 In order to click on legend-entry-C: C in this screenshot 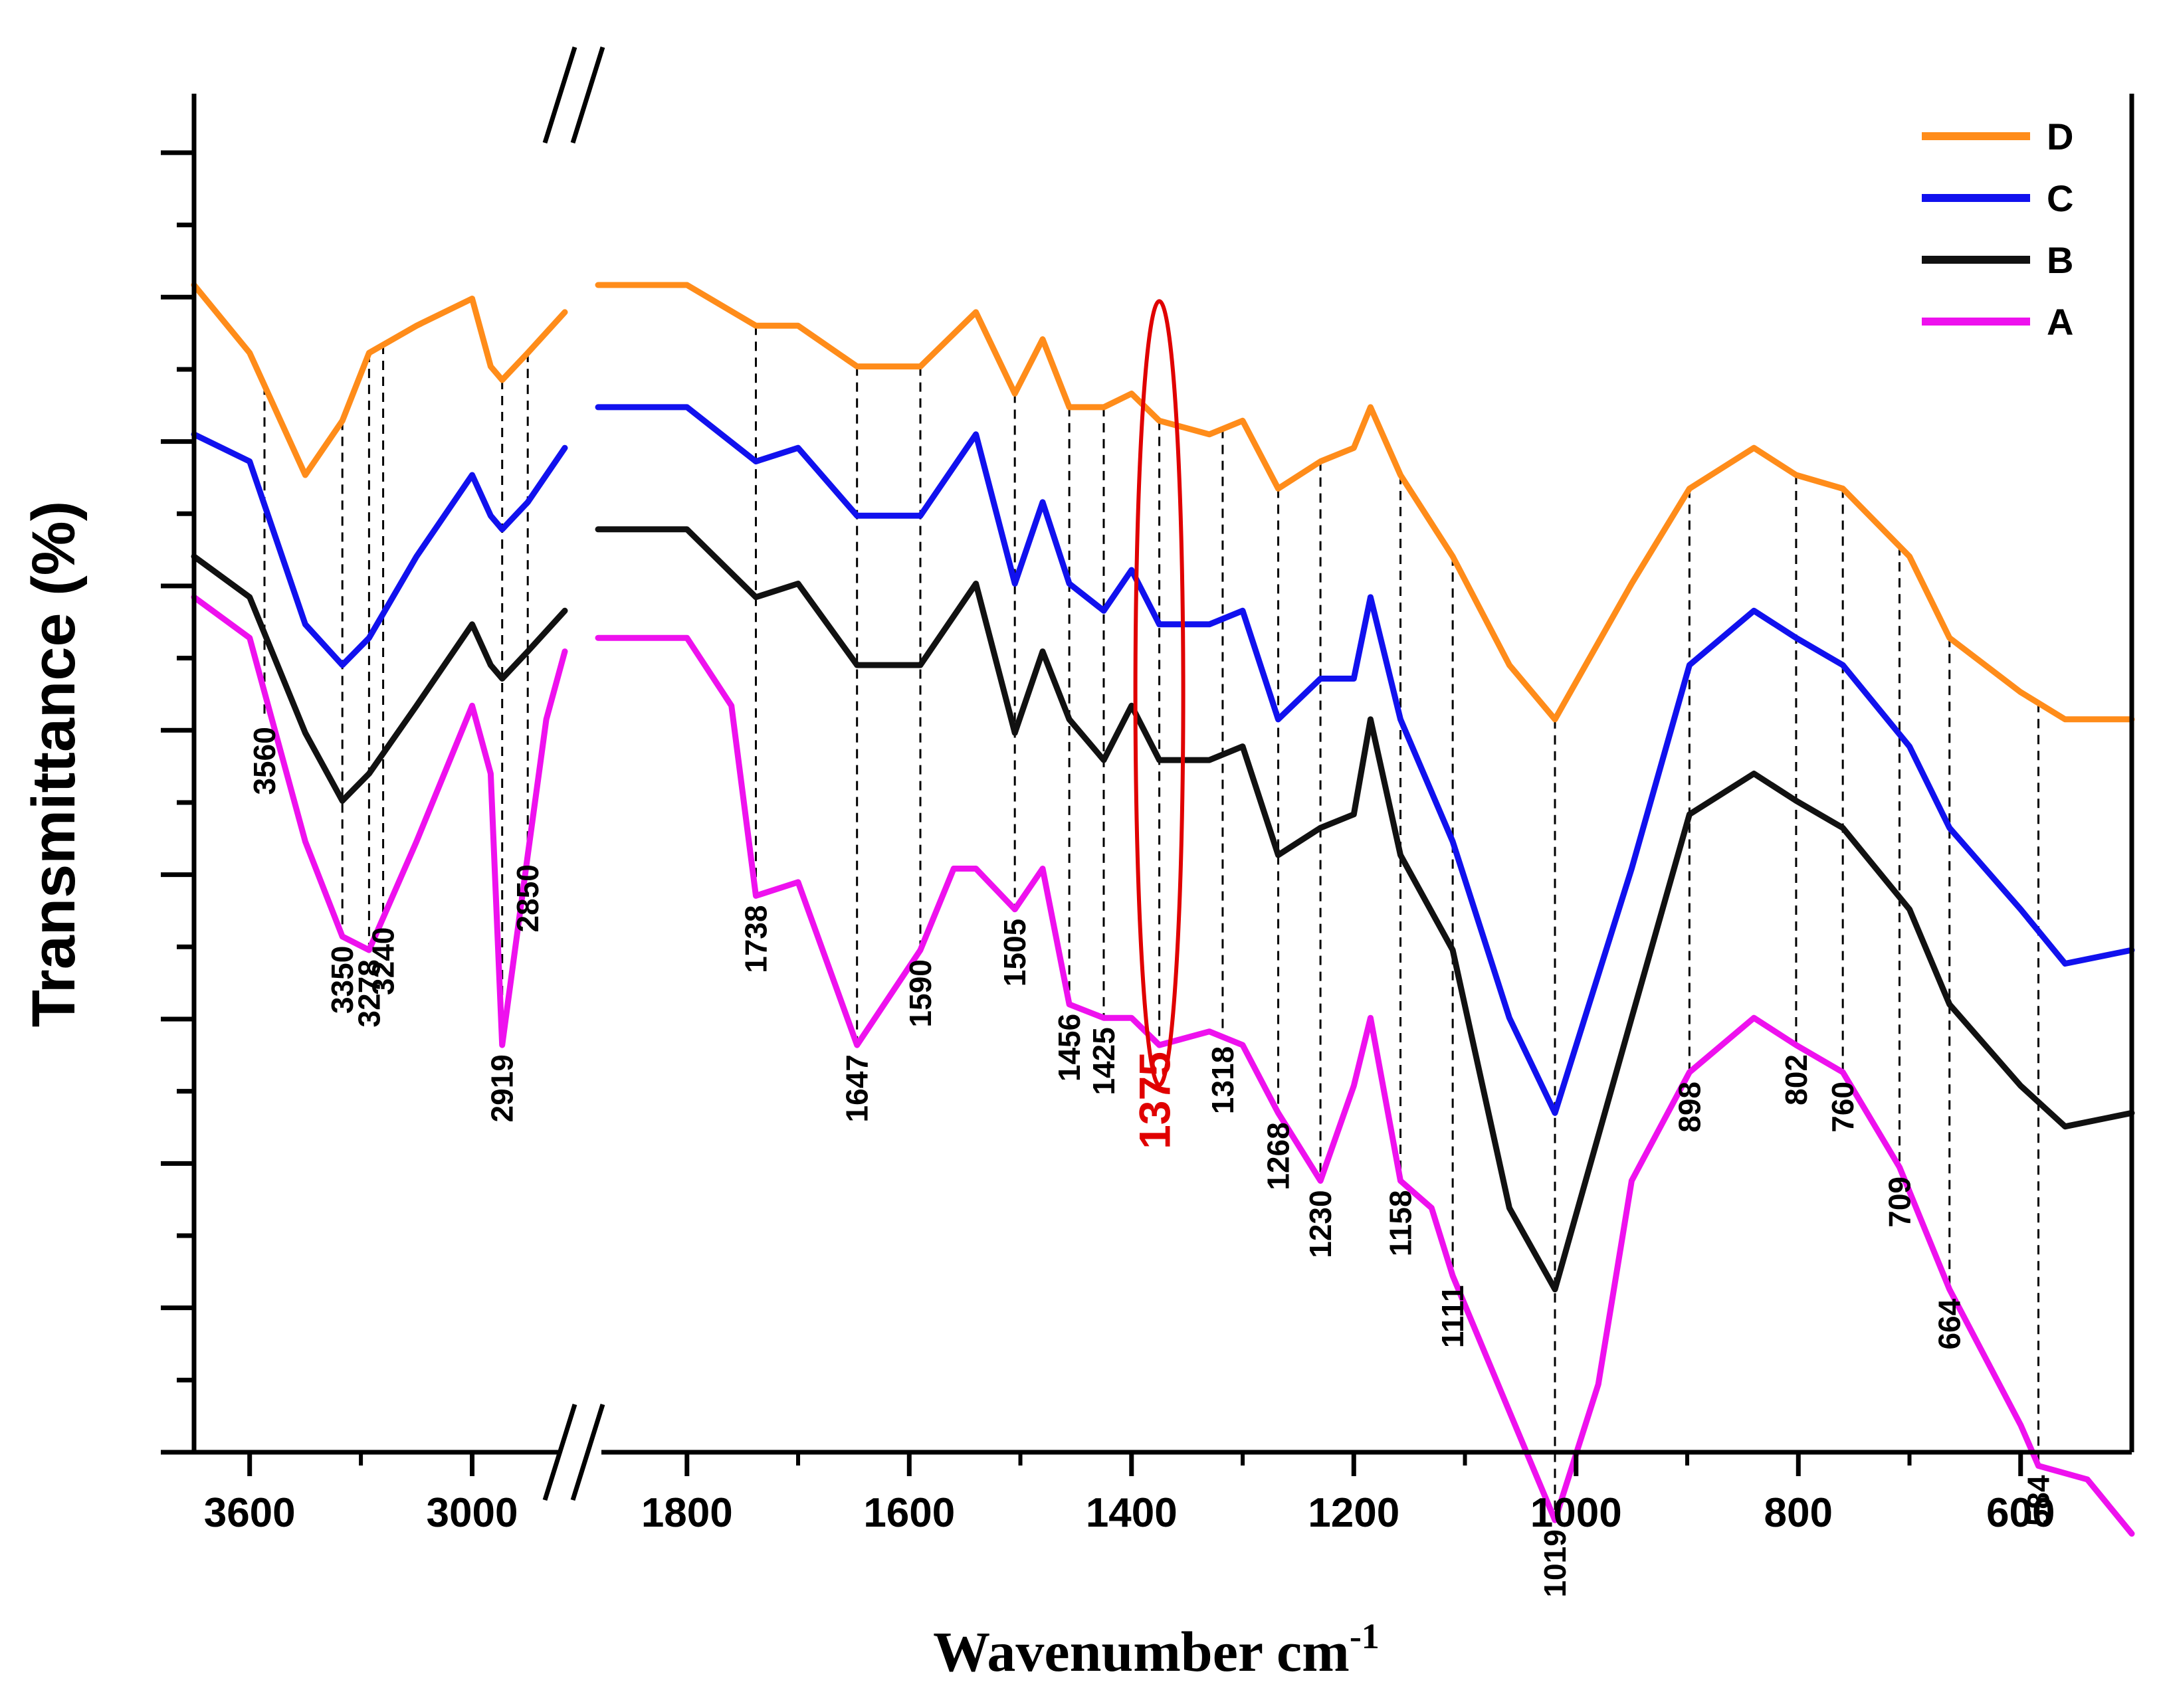, I will do `click(1998, 198)`.